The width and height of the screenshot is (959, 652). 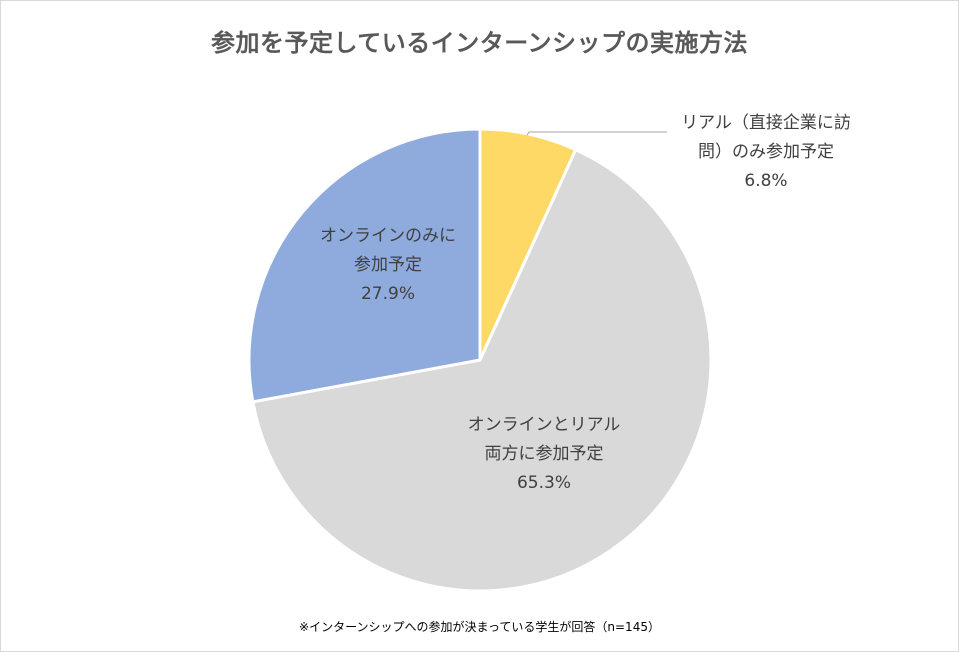 What do you see at coordinates (766, 181) in the screenshot?
I see `slice-value-real-only: 6.8%` at bounding box center [766, 181].